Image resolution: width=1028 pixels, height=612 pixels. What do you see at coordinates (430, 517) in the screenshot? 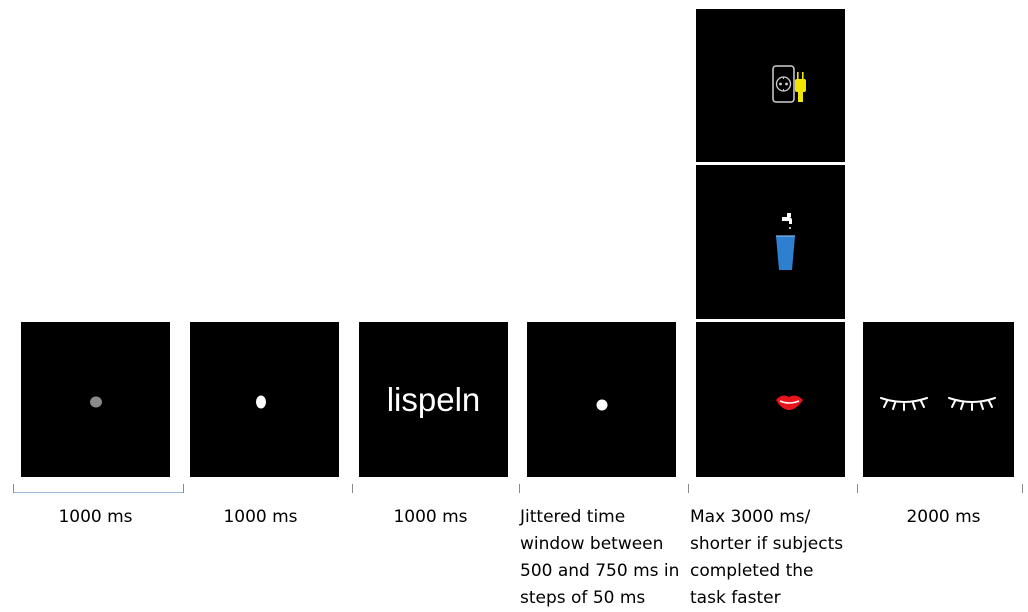
I see `duration-label-3: 1000 ms` at bounding box center [430, 517].